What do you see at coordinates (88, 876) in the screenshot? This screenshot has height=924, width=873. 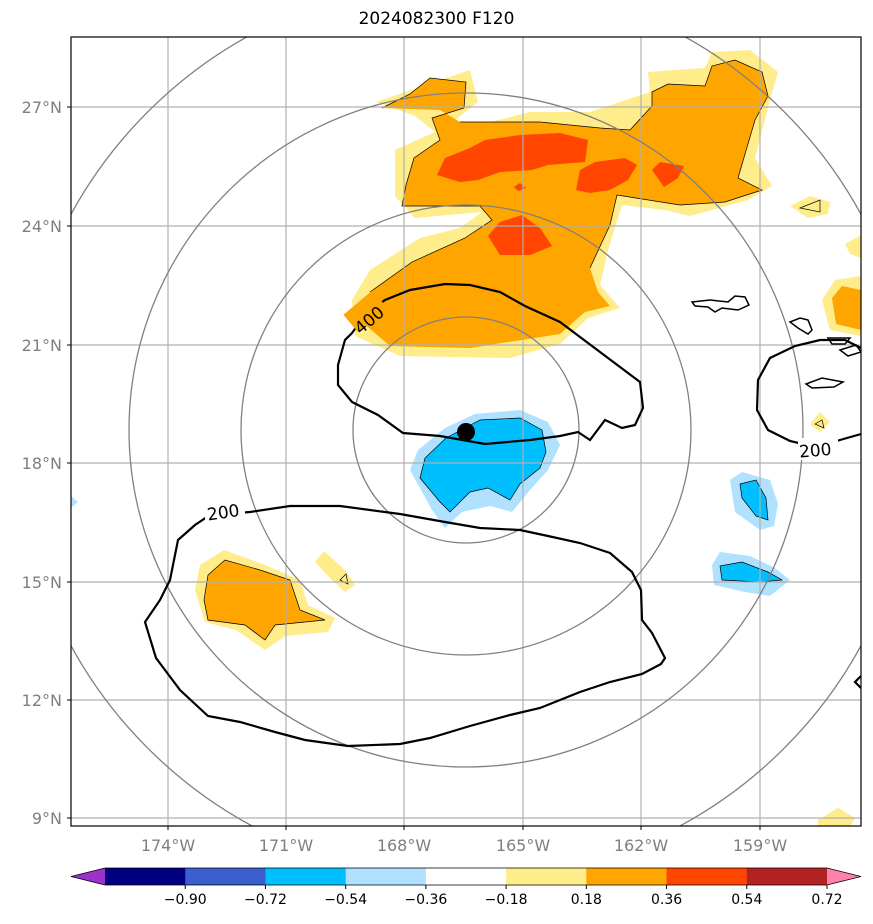 I see `colorbar-extend-low` at bounding box center [88, 876].